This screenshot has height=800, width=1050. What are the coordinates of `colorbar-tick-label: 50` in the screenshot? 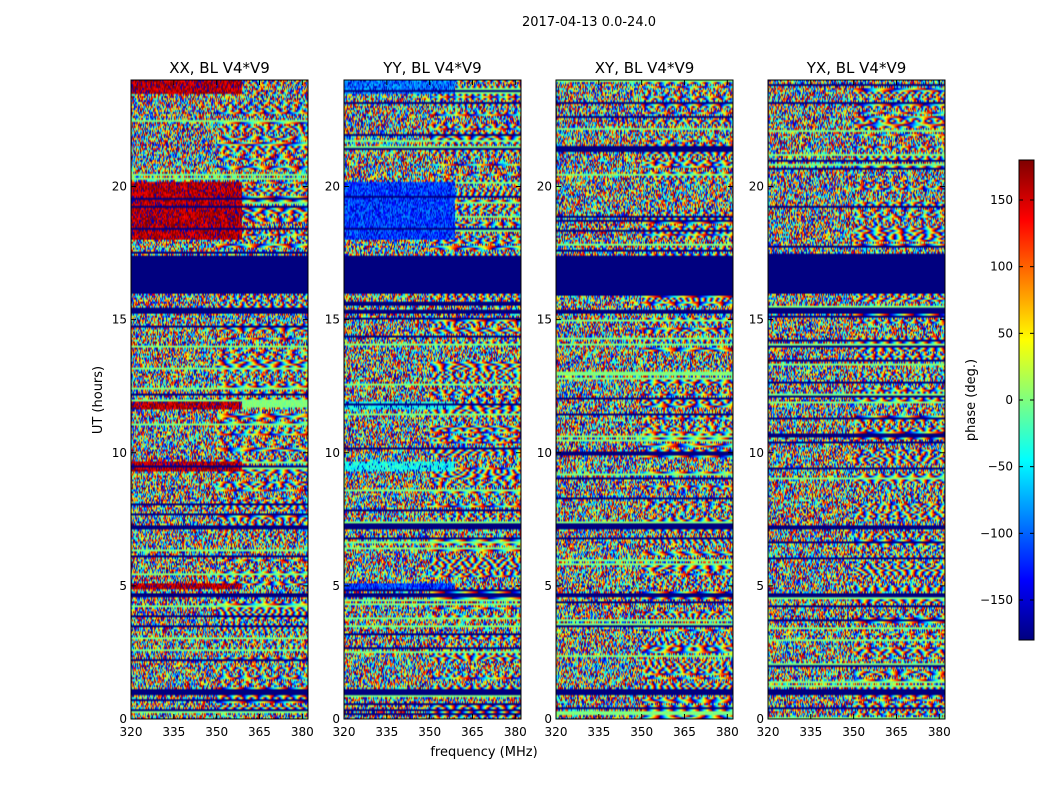 It's located at (1005, 333).